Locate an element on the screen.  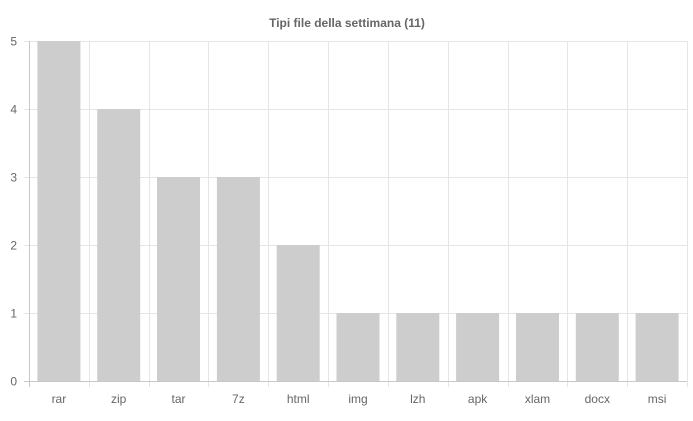
x-tick-label: xlam is located at coordinates (537, 399).